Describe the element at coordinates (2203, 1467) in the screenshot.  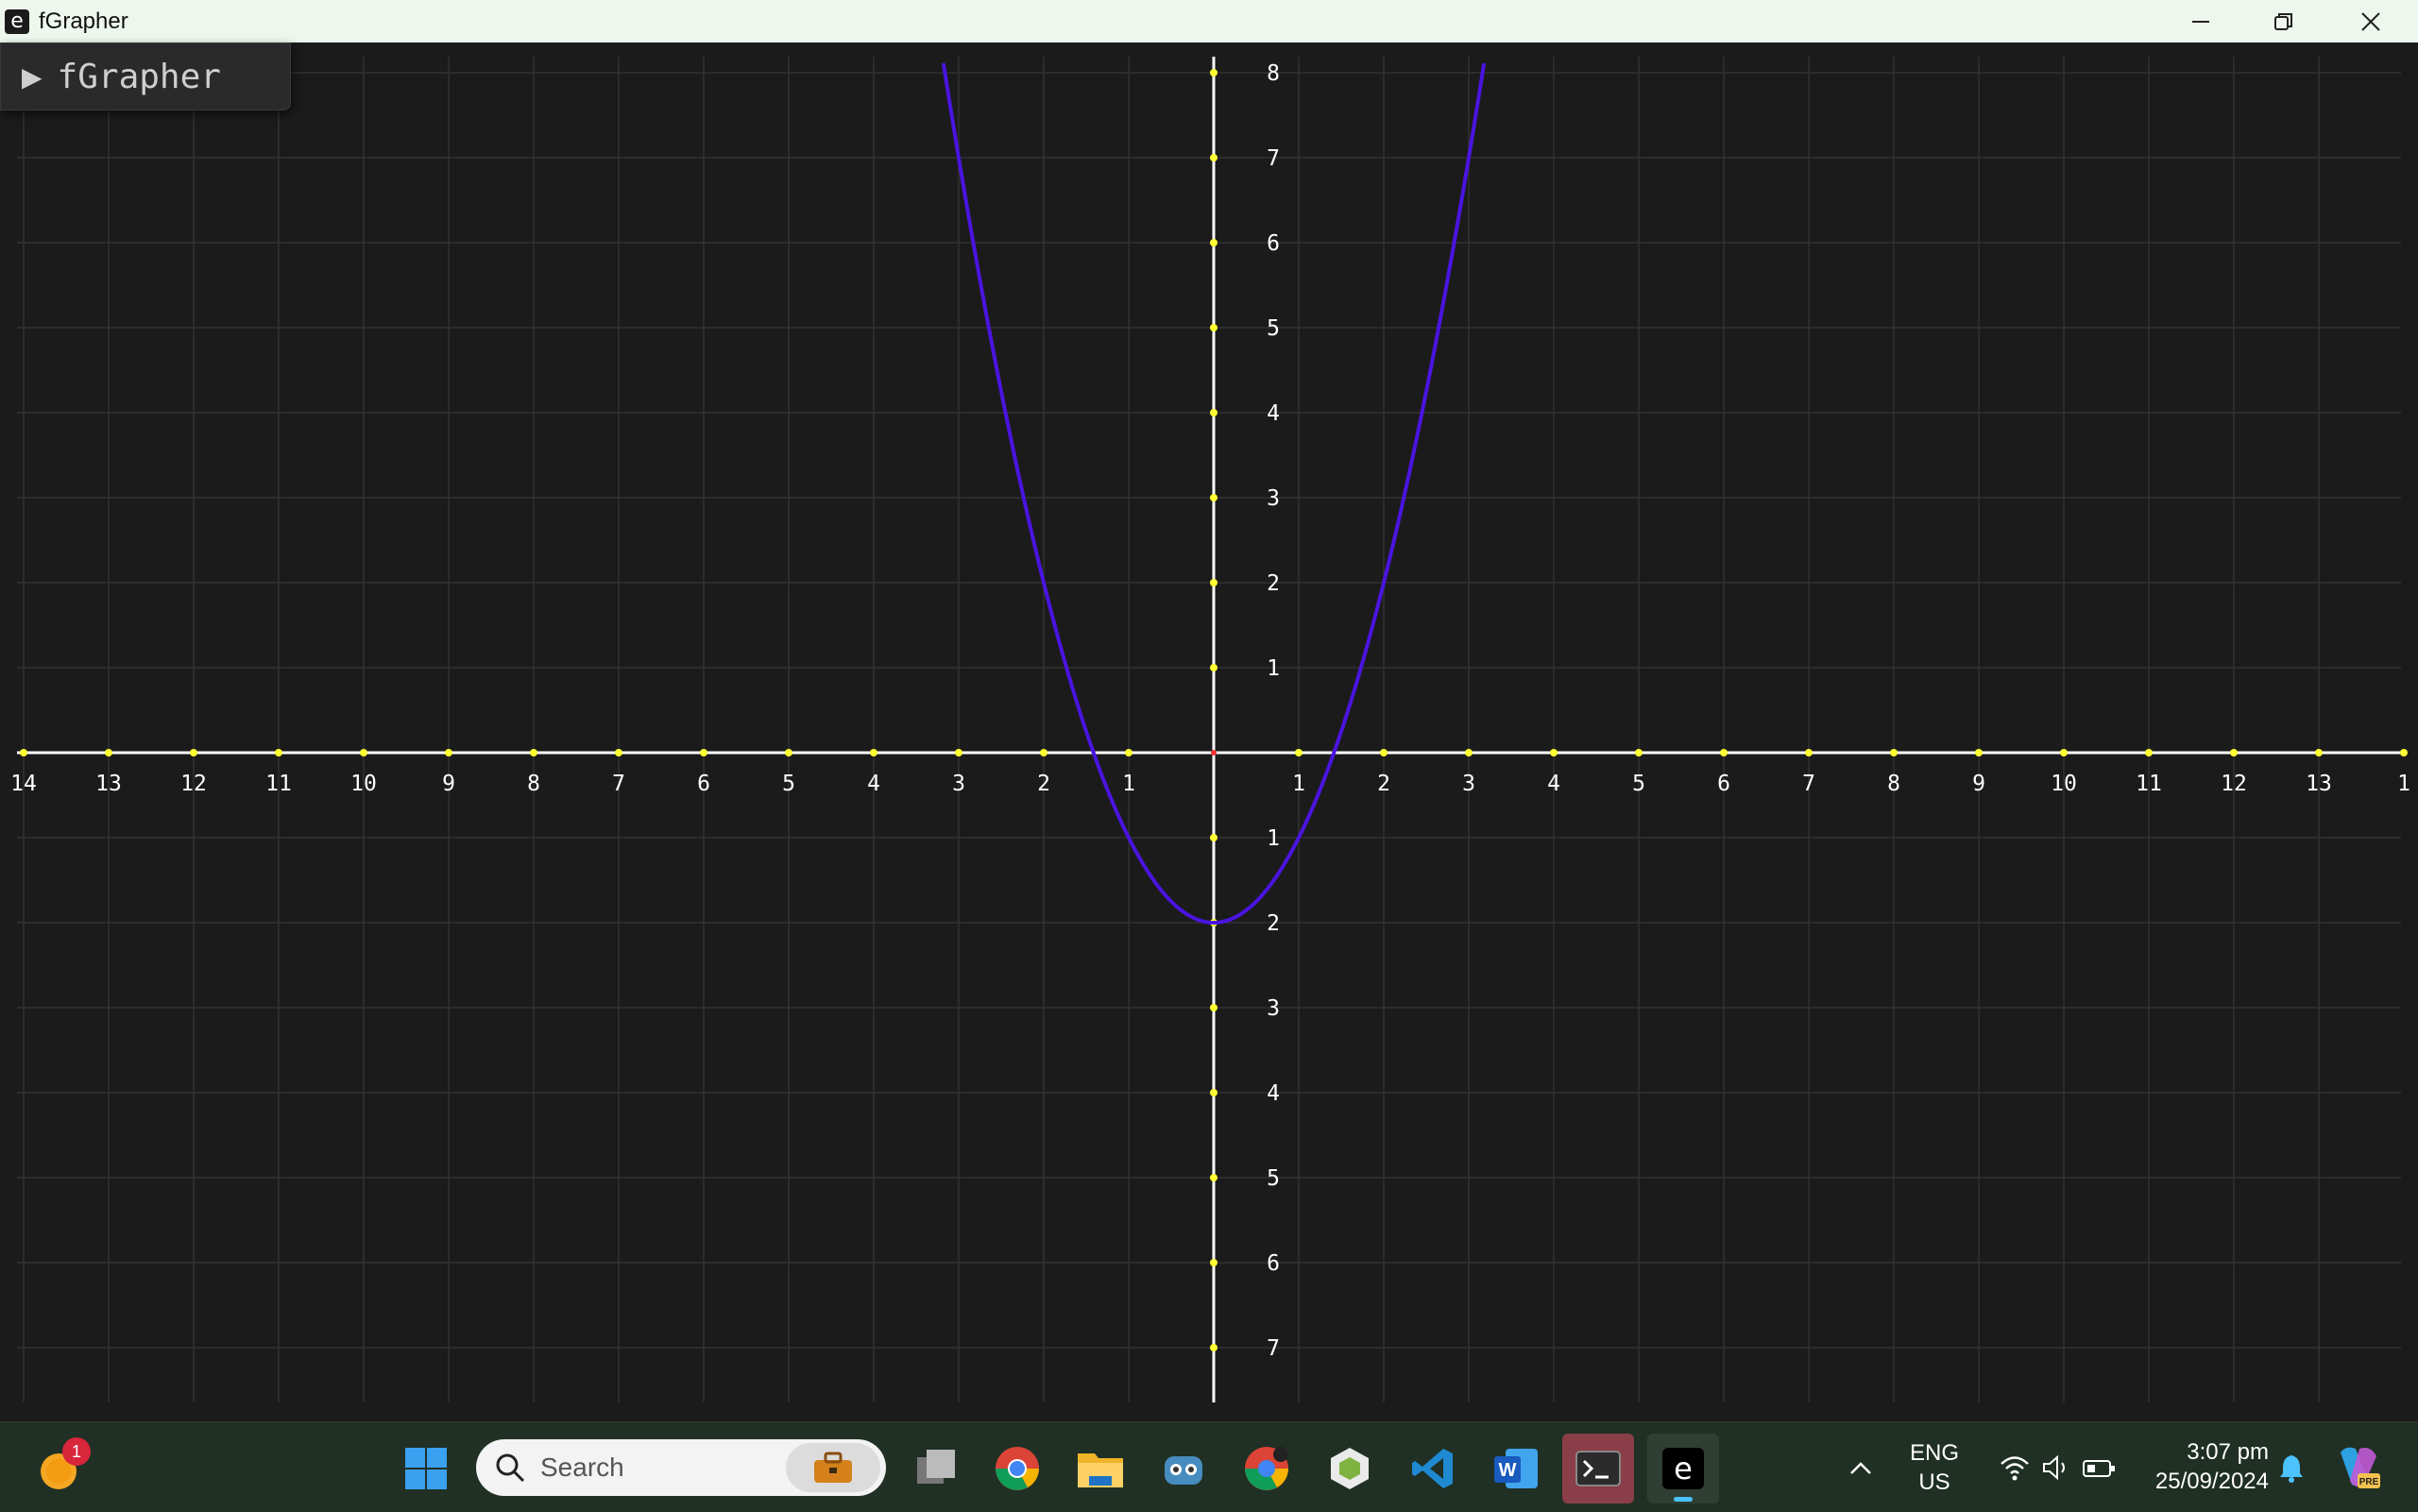
I see `clock: 3:07 pm 25/09/2024` at that location.